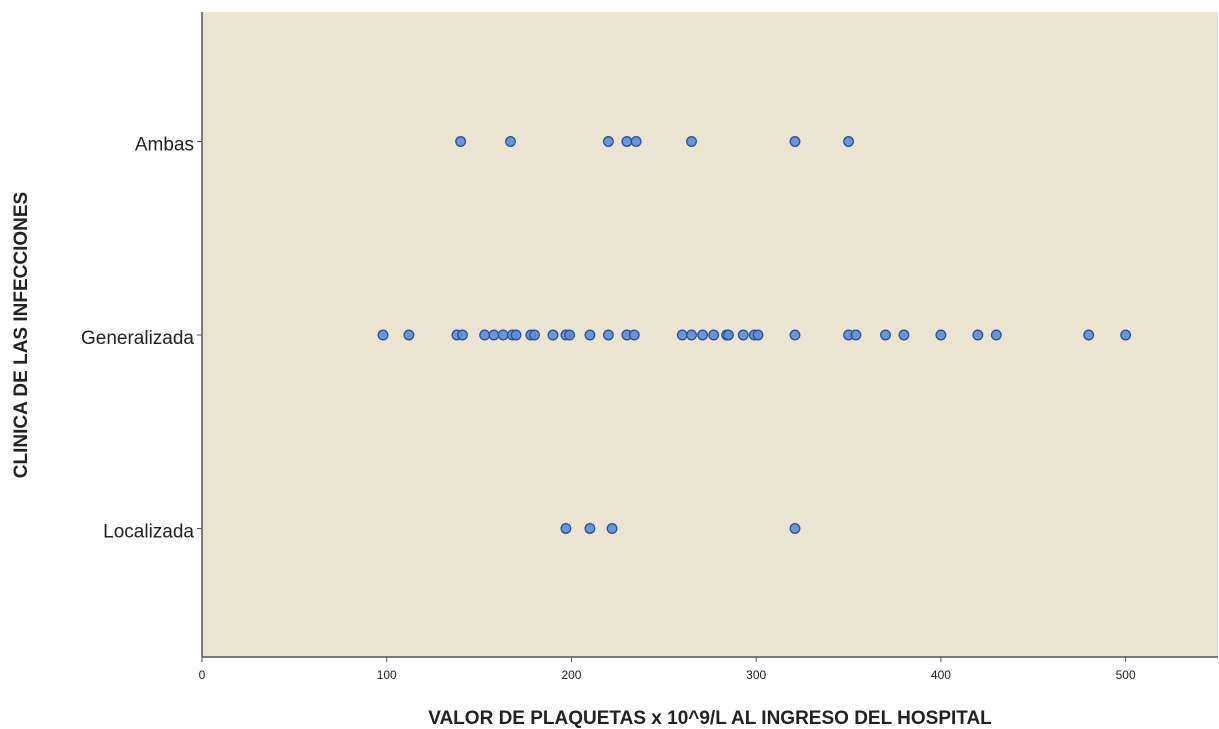 This screenshot has height=729, width=1219. I want to click on x-tick-label: 200, so click(571, 675).